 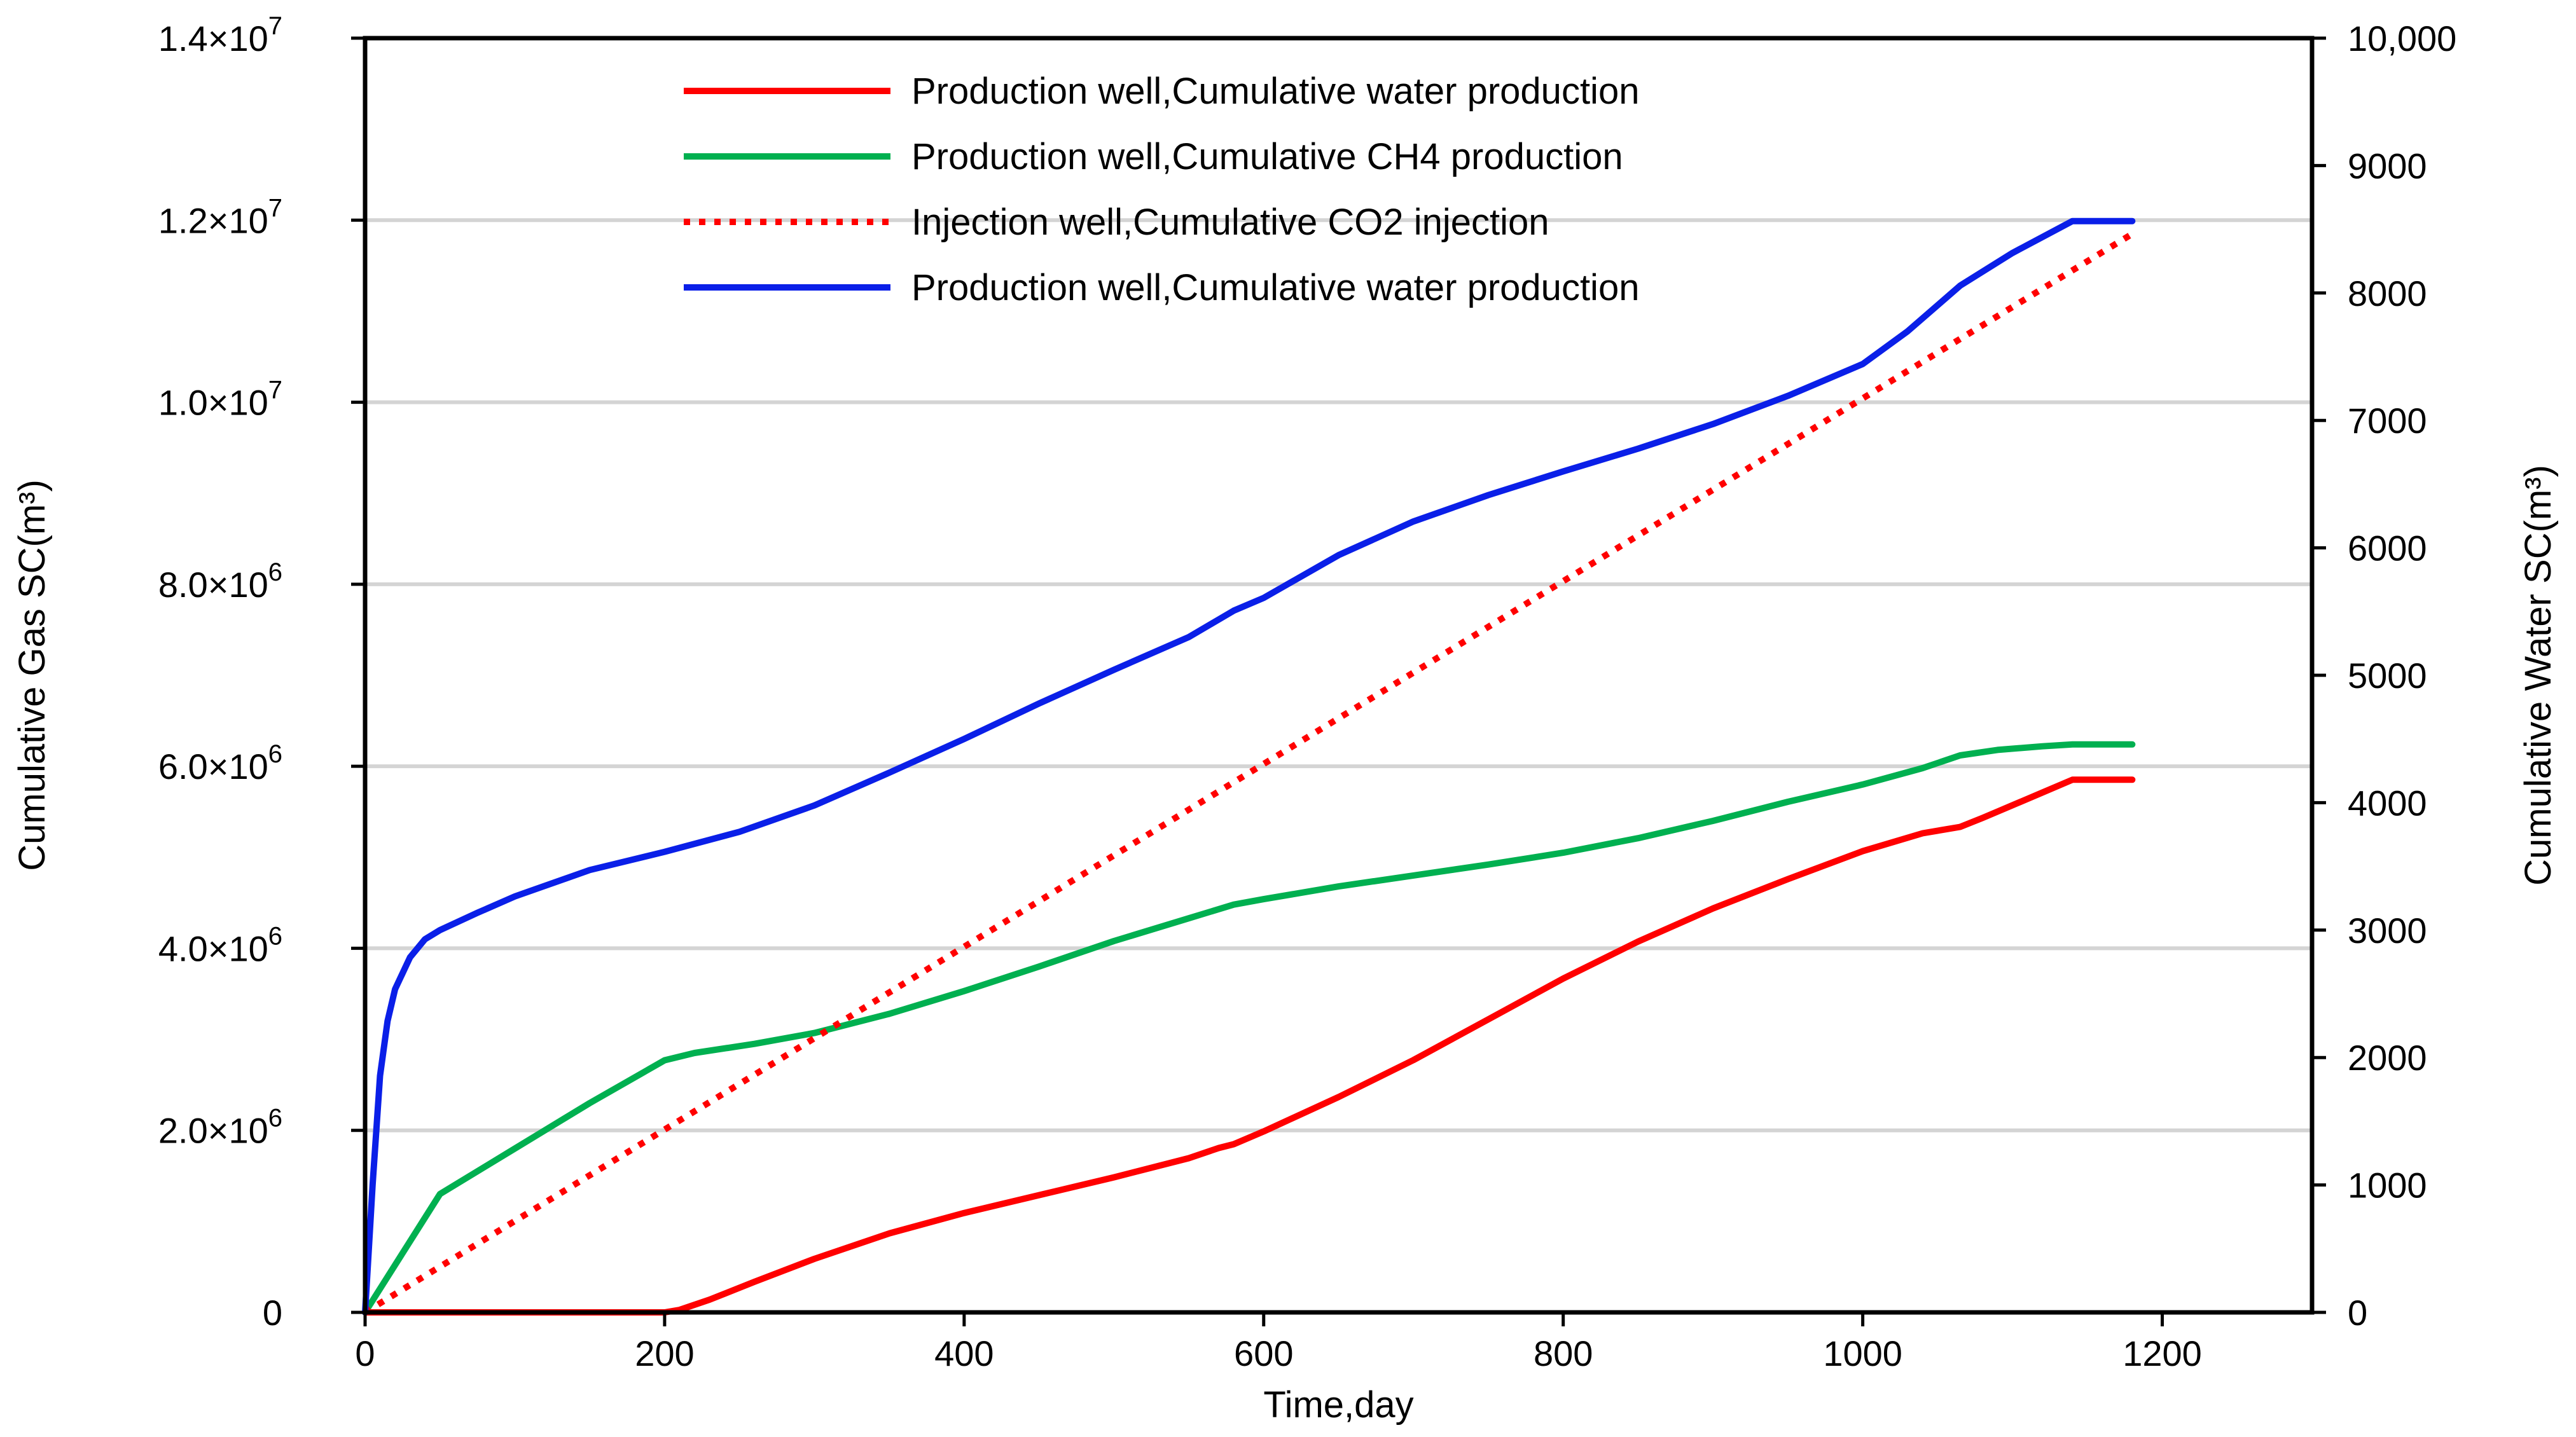 What do you see at coordinates (220, 764) in the screenshot?
I see `y-left-tick-label: 6.0×10⁶` at bounding box center [220, 764].